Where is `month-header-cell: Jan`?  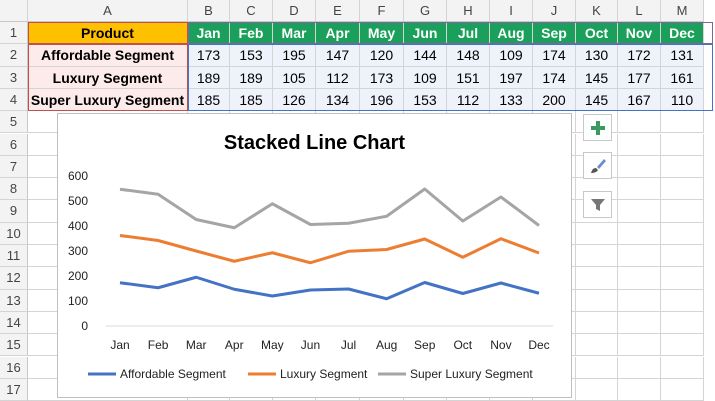
month-header-cell: Jan is located at coordinates (209, 33).